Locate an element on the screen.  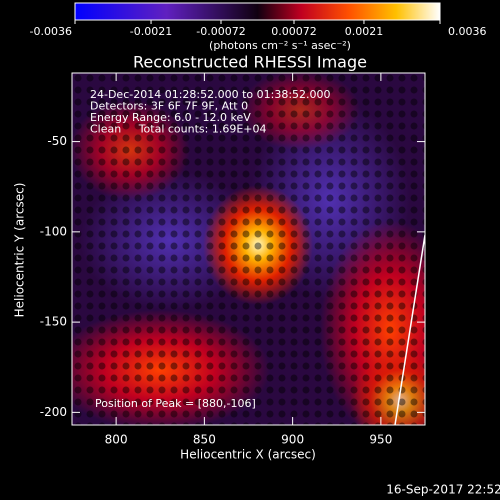
colorbar is located at coordinates (257, 11).